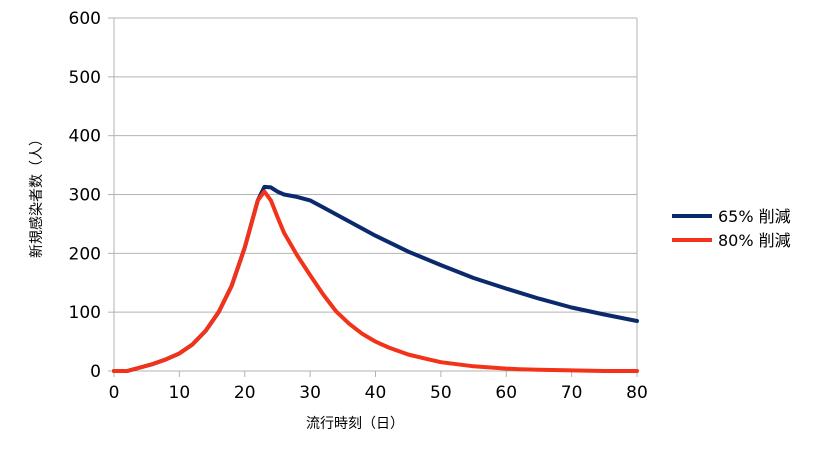 This screenshot has width=813, height=457. What do you see at coordinates (245, 393) in the screenshot?
I see `x-tick-label-20: 20` at bounding box center [245, 393].